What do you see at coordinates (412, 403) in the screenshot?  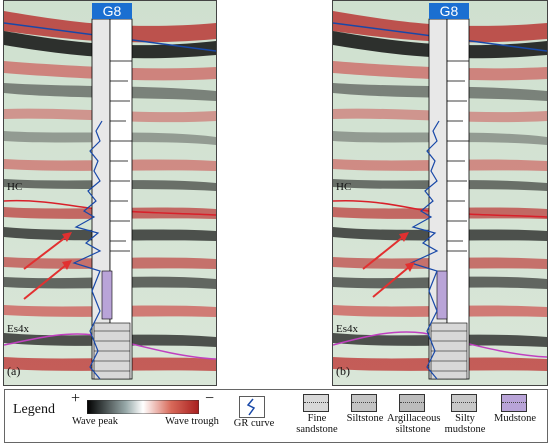 I see `lithology-swatch-argillaceous-siltstone` at bounding box center [412, 403].